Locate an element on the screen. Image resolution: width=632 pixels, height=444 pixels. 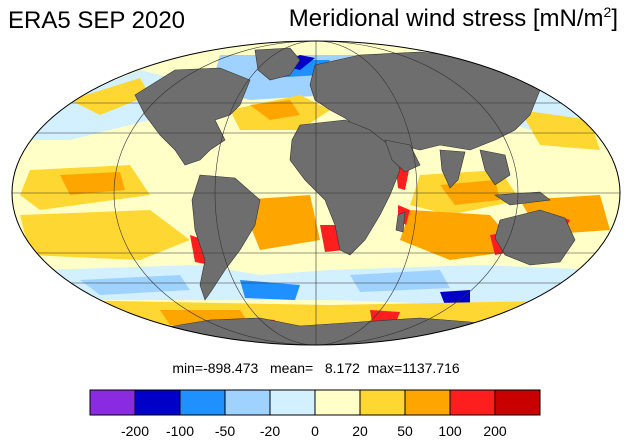
colorbar-tick-label: 0 is located at coordinates (315, 431).